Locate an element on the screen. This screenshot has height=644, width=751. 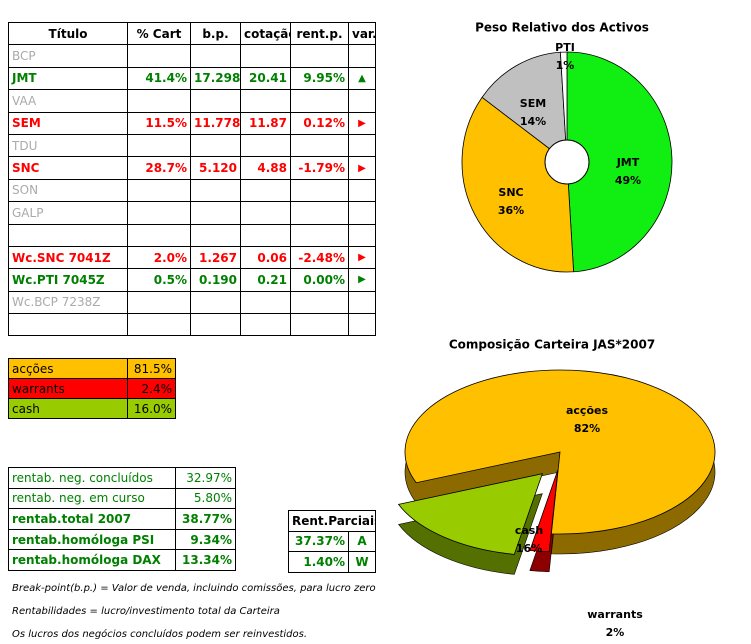
table-cell: GALP is located at coordinates (68, 213).